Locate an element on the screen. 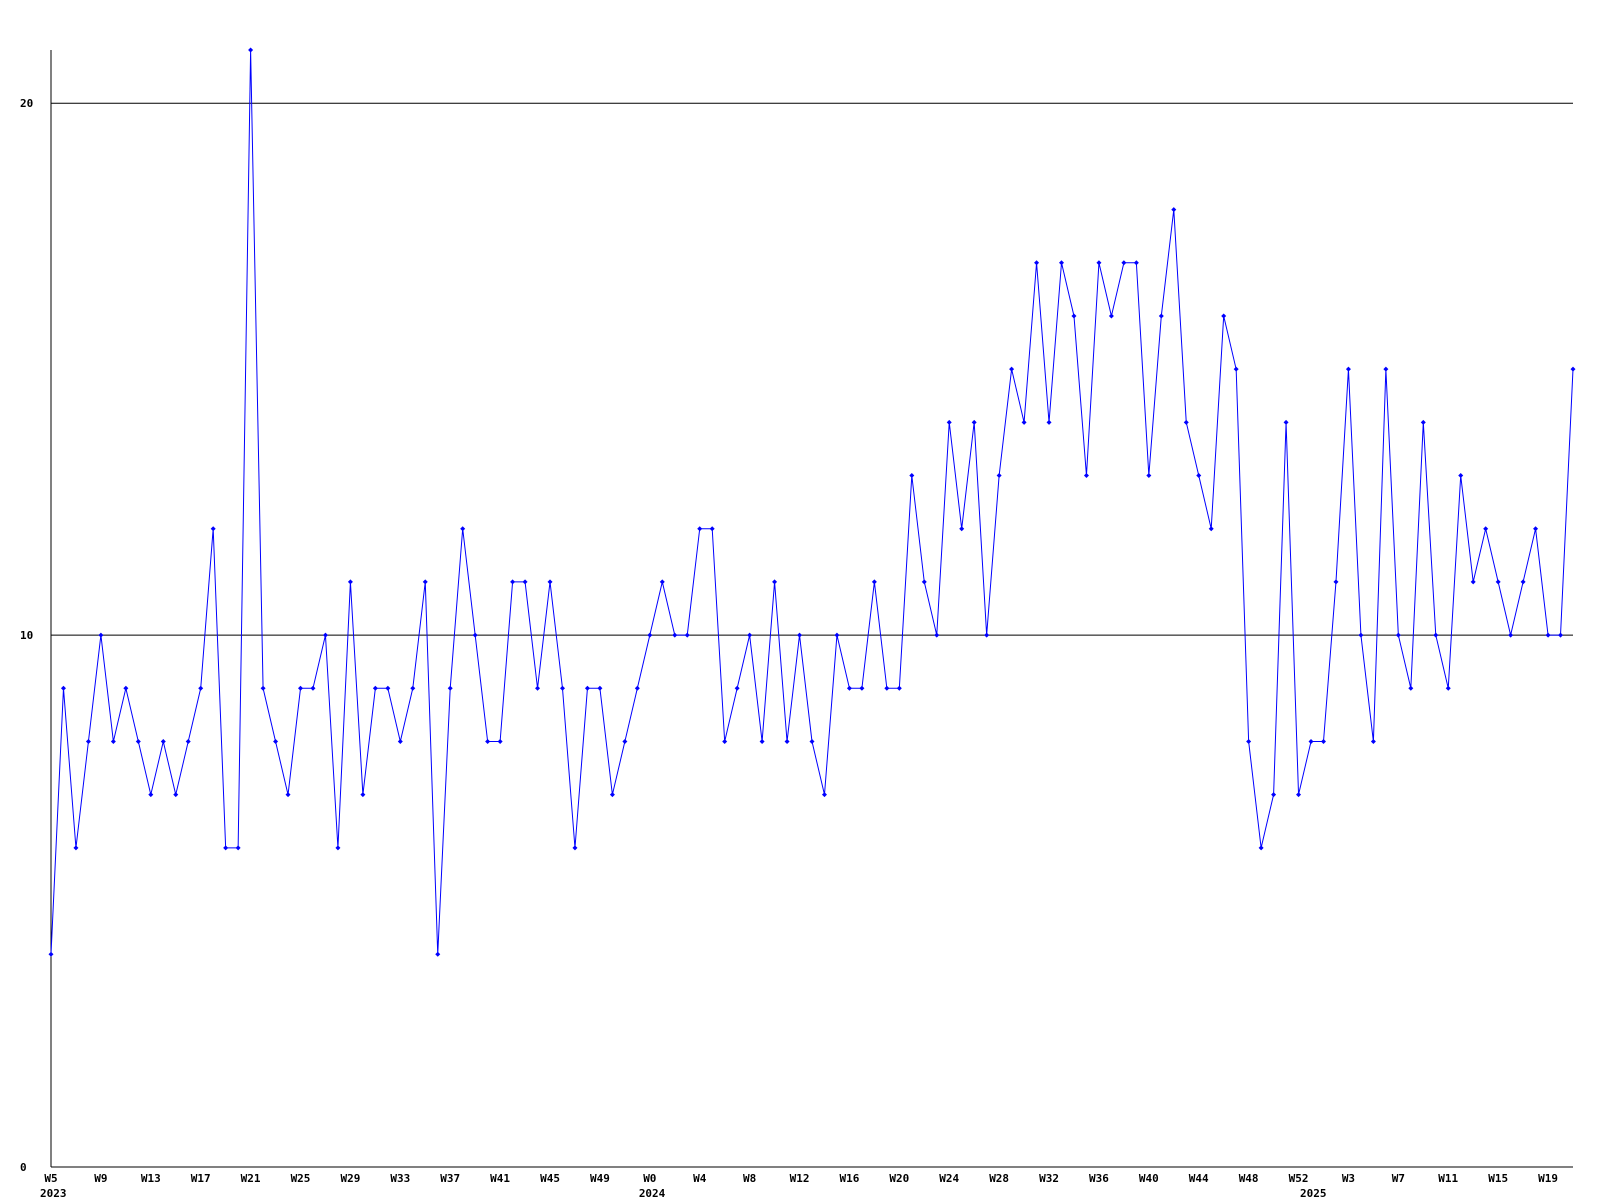 The height and width of the screenshot is (1200, 1600). x-tick-label: W29 is located at coordinates (350, 1178).